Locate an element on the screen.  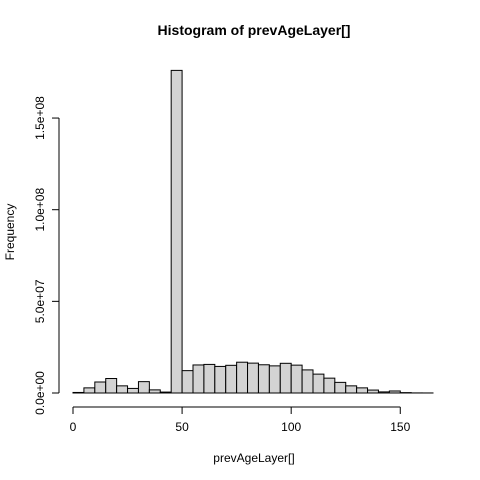
x-axis-label: prevAgeLayer[] is located at coordinates (253, 458).